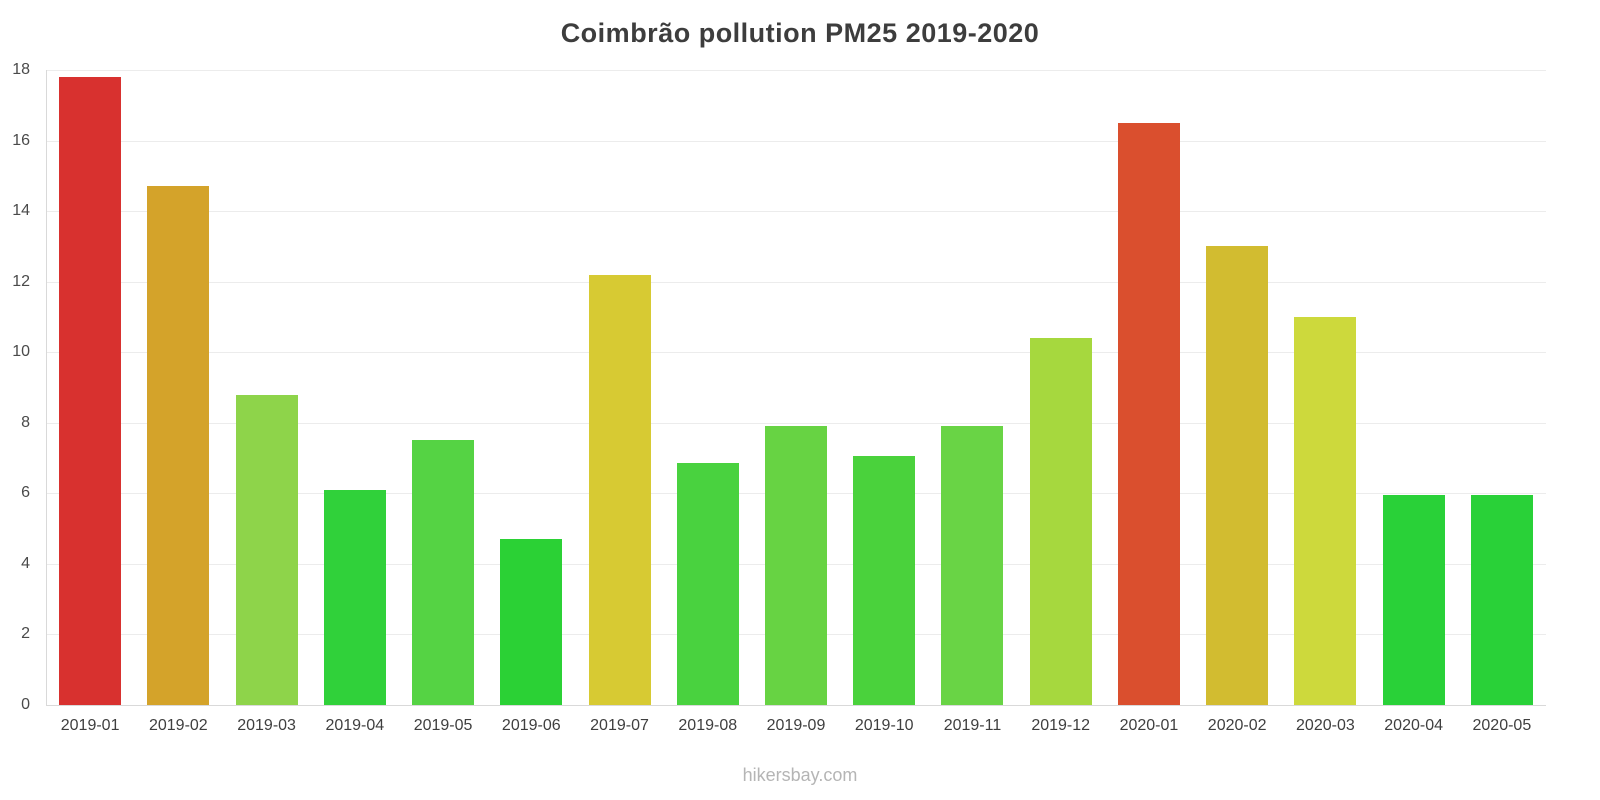  I want to click on bar-group-2020-05: 2020-05, so click(1502, 402).